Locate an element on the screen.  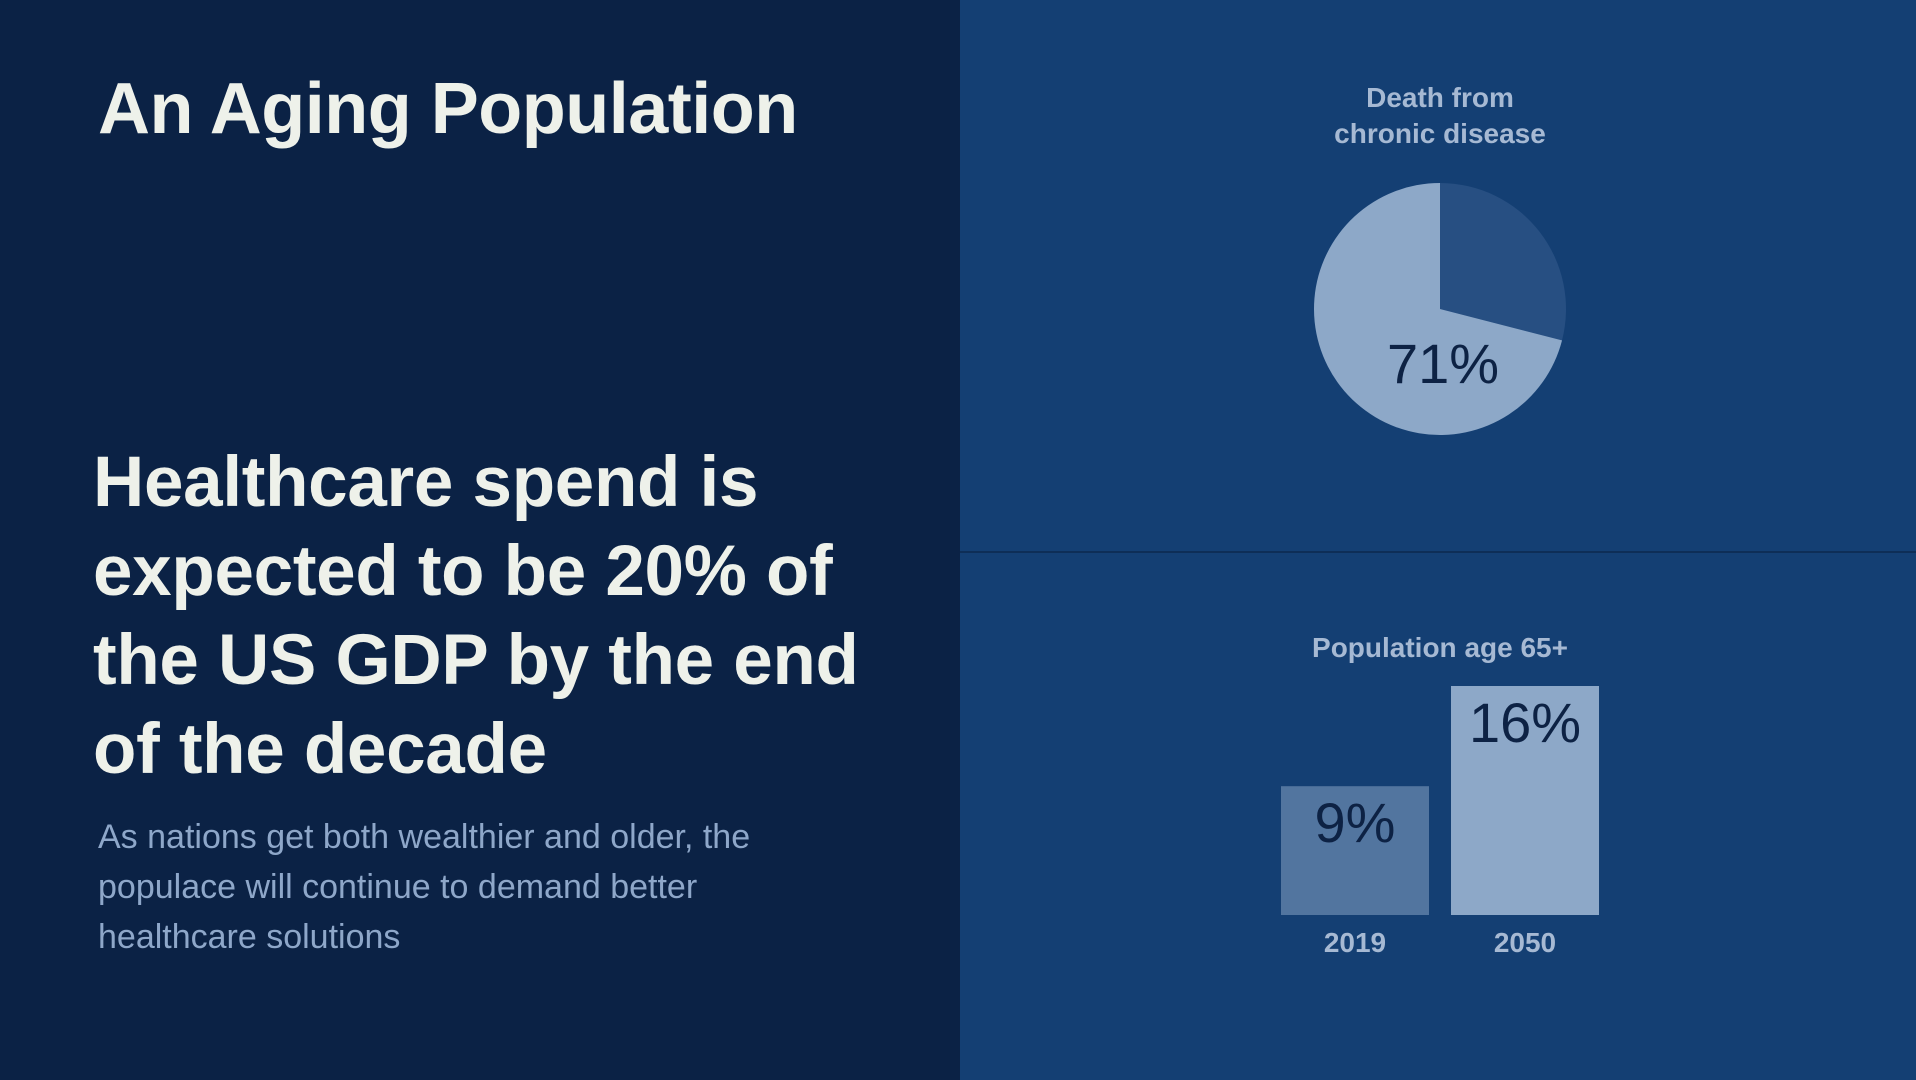
bar-category-label: 2050 is located at coordinates (1525, 942).